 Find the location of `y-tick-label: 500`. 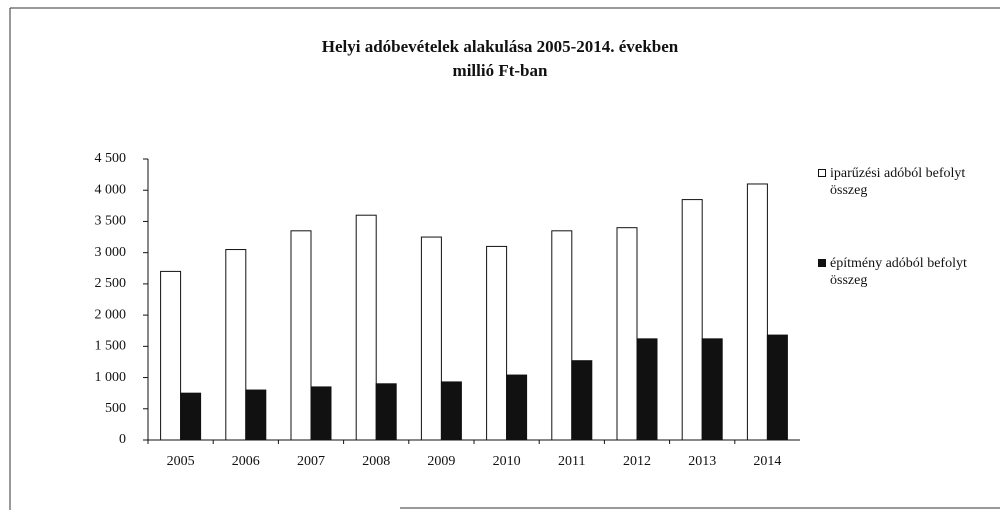

y-tick-label: 500 is located at coordinates (115, 408).